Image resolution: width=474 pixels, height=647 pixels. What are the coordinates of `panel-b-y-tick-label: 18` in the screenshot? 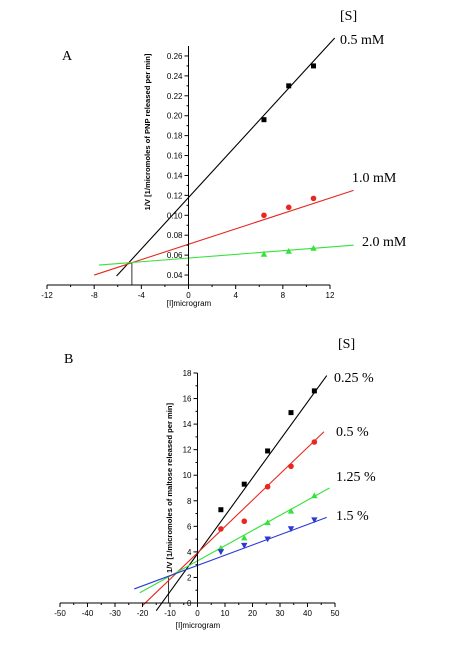 It's located at (187, 373).